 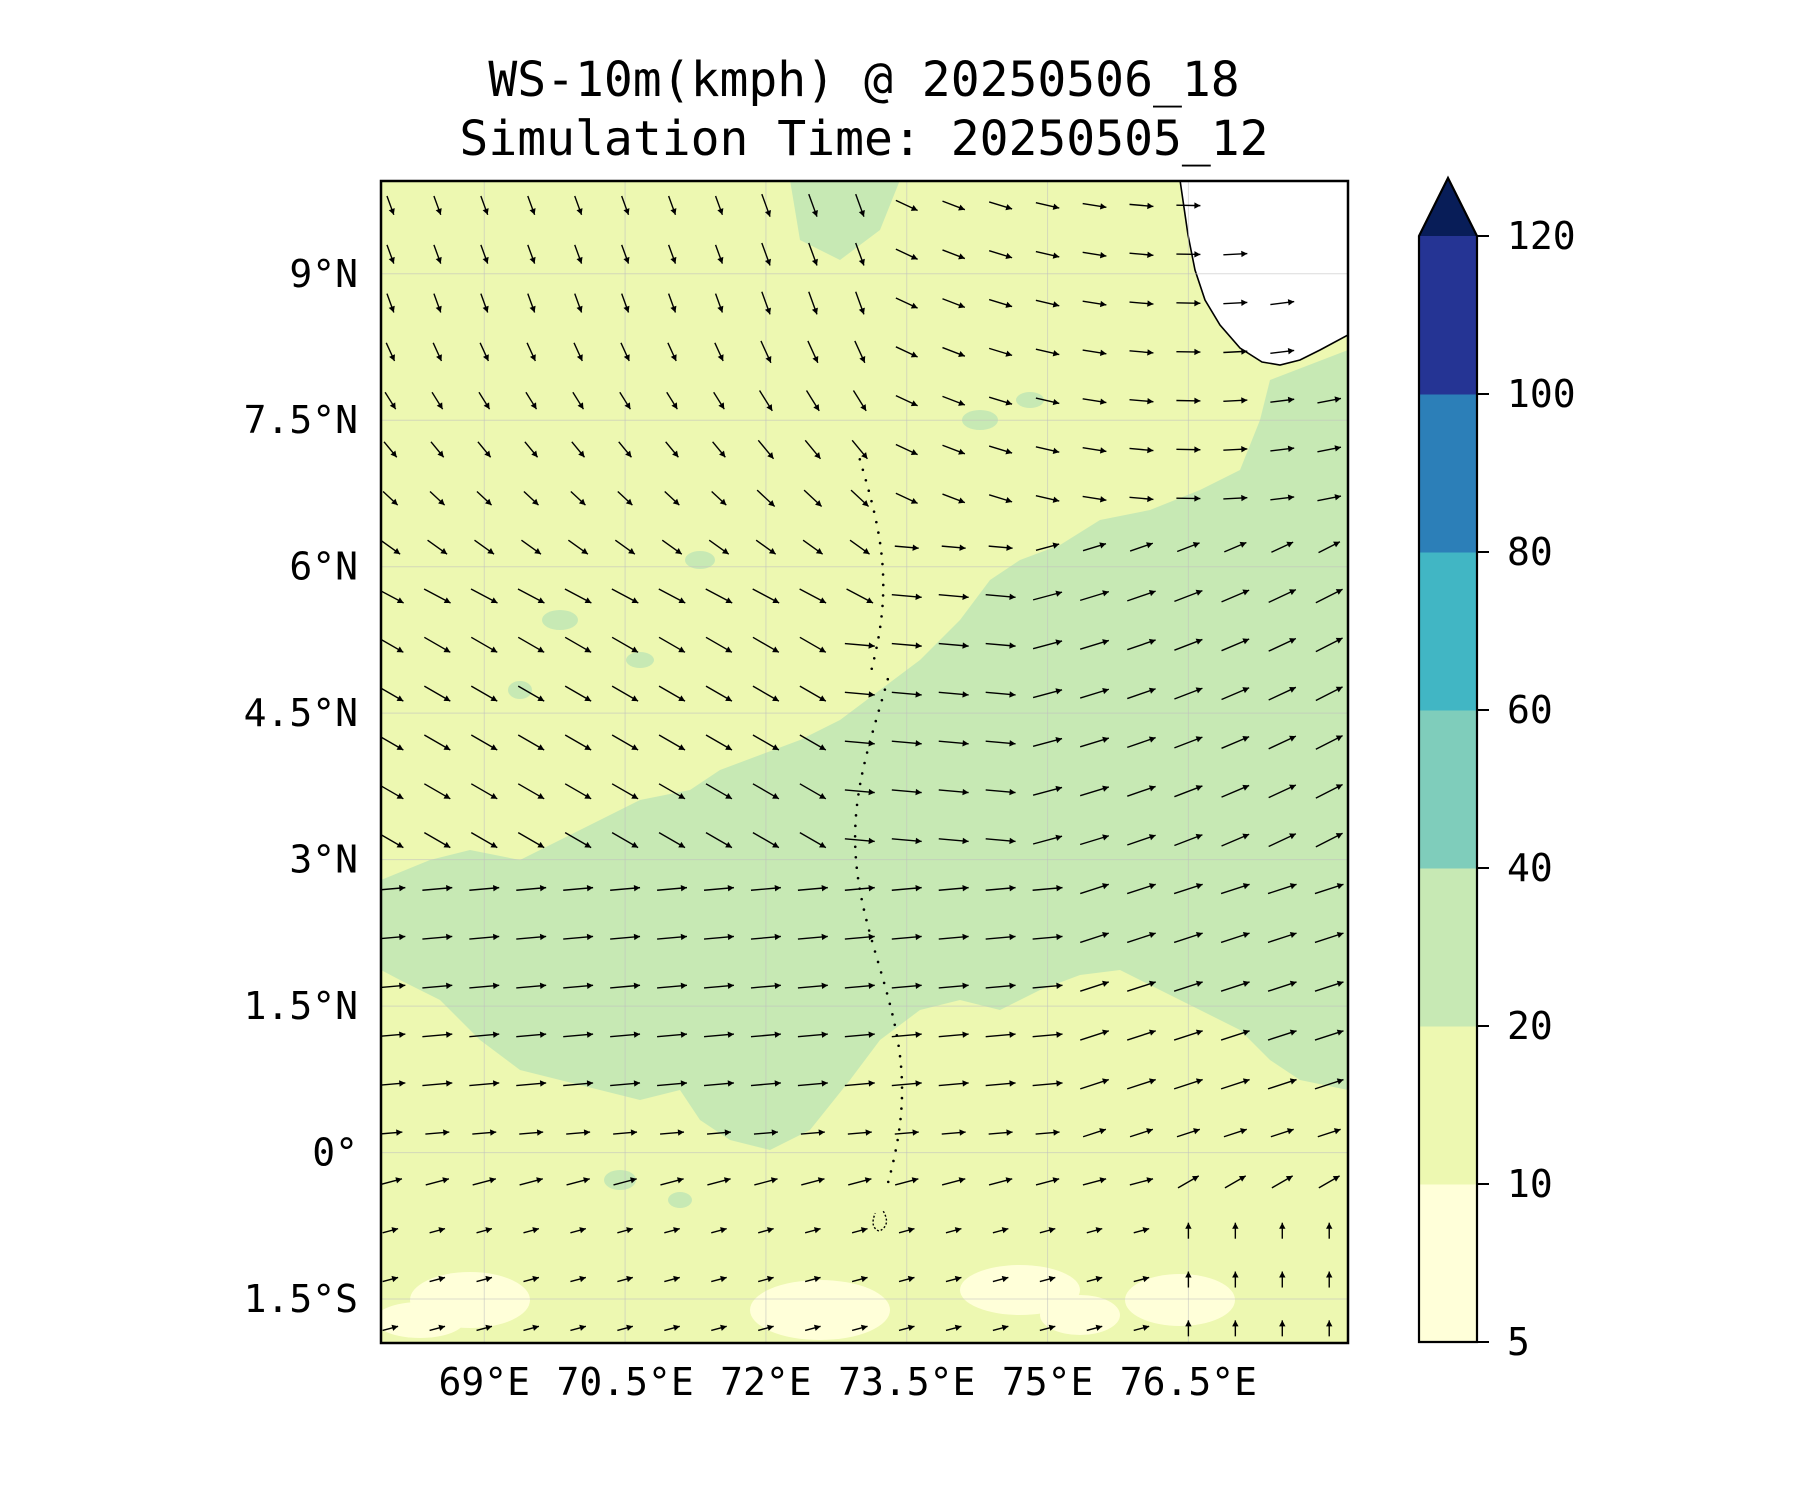 What do you see at coordinates (1518, 1342) in the screenshot?
I see `colorbar-tick-label: 5` at bounding box center [1518, 1342].